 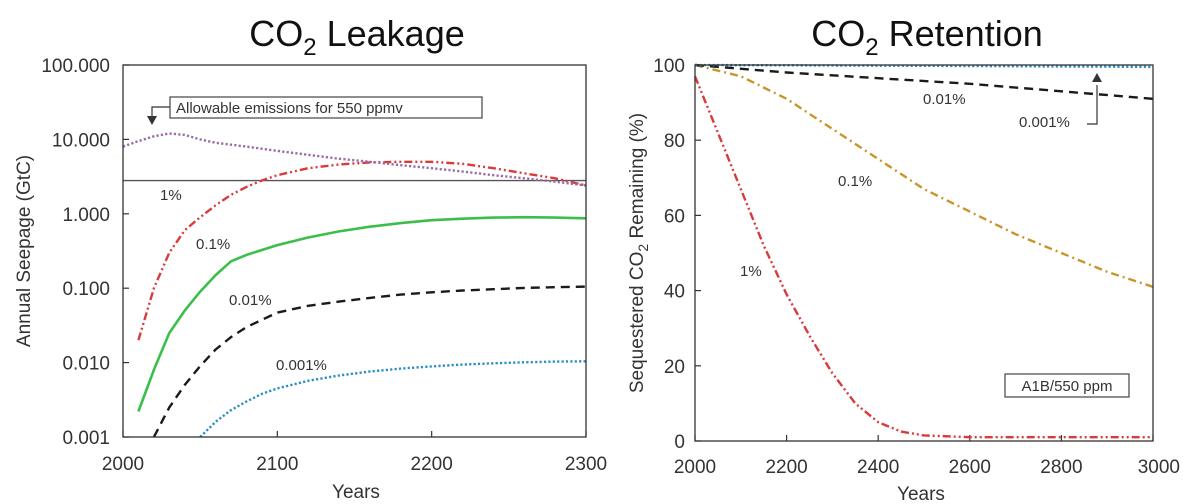 What do you see at coordinates (679, 442) in the screenshot?
I see `retention-y-tick-label: 0` at bounding box center [679, 442].